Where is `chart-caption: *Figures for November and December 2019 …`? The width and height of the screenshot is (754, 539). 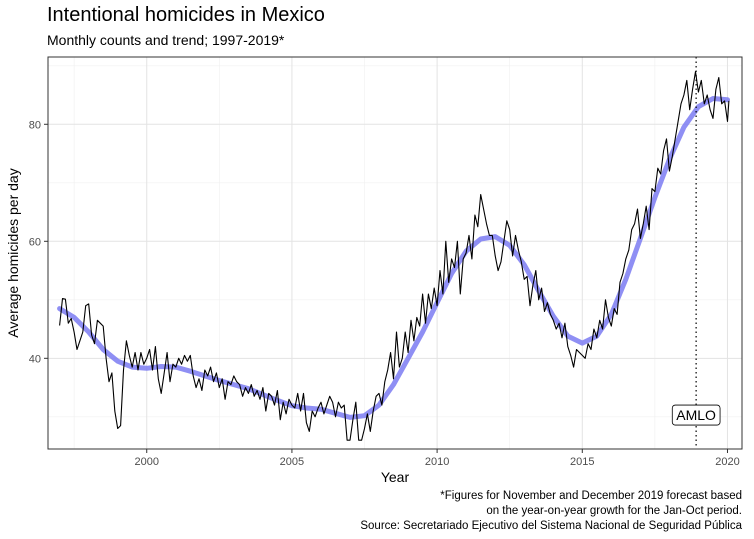
chart-caption: *Figures for November and December 2019 … is located at coordinates (551, 511).